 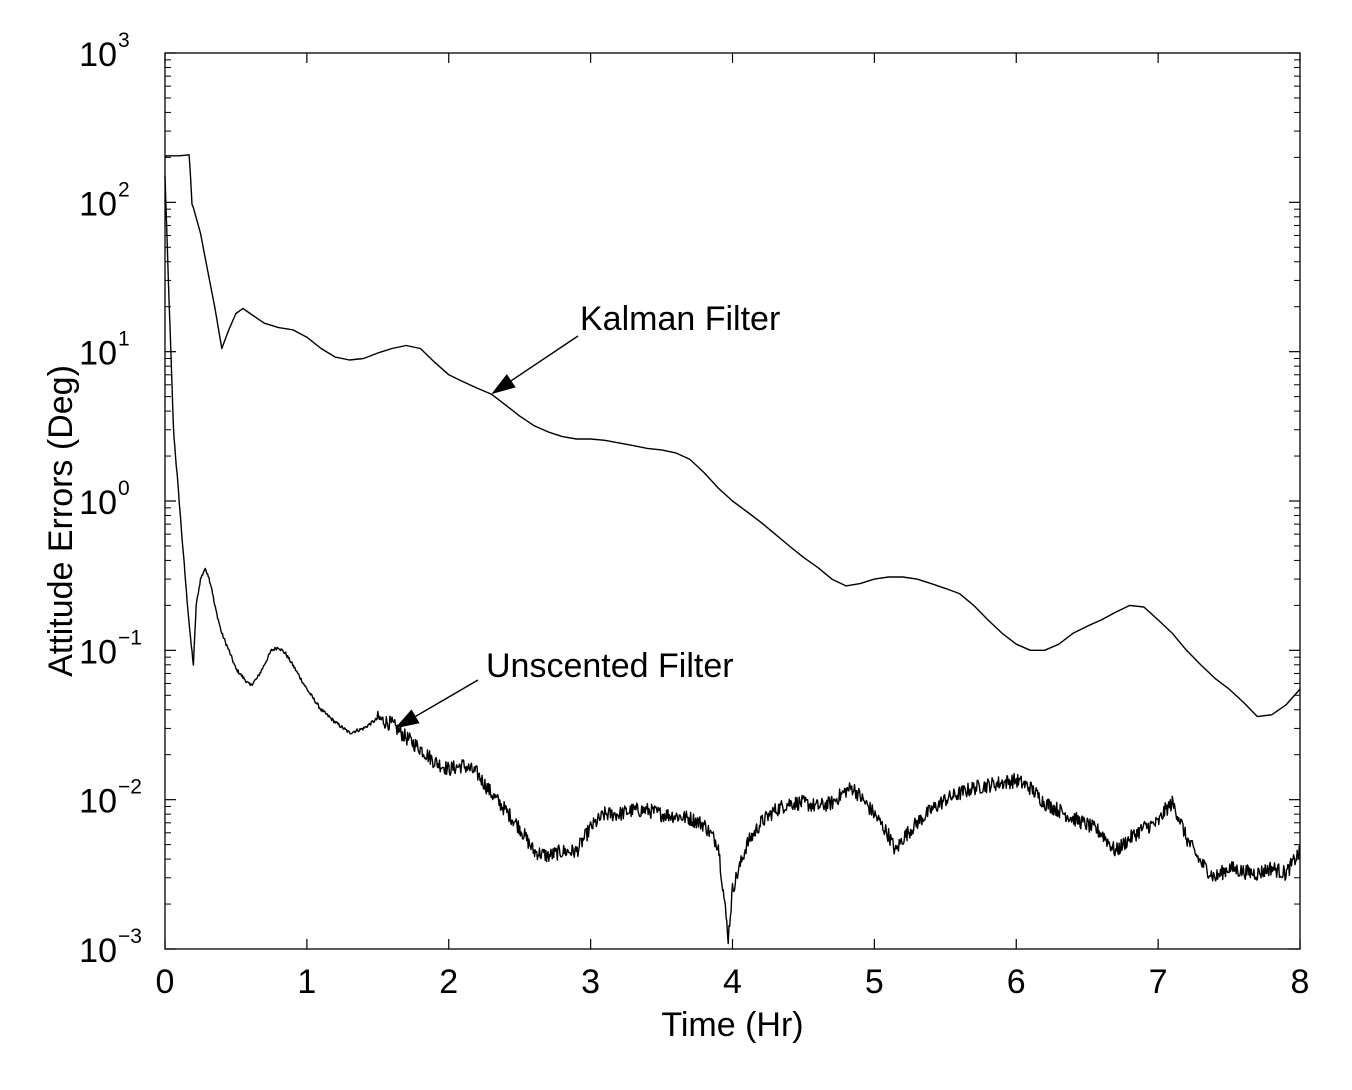 What do you see at coordinates (587, 514) in the screenshot?
I see `annotations-group: Kalman Filter Unscented Filter` at bounding box center [587, 514].